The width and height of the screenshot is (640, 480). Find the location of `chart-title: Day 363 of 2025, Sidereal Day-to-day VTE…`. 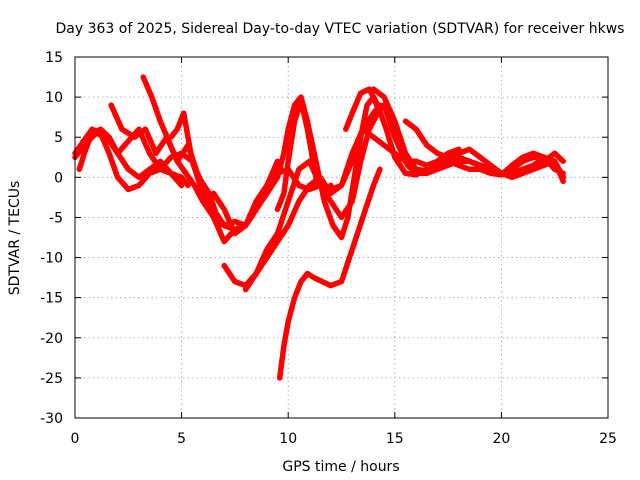

chart-title: Day 363 of 2025, Sidereal Day-to-day VTE… is located at coordinates (340, 29).